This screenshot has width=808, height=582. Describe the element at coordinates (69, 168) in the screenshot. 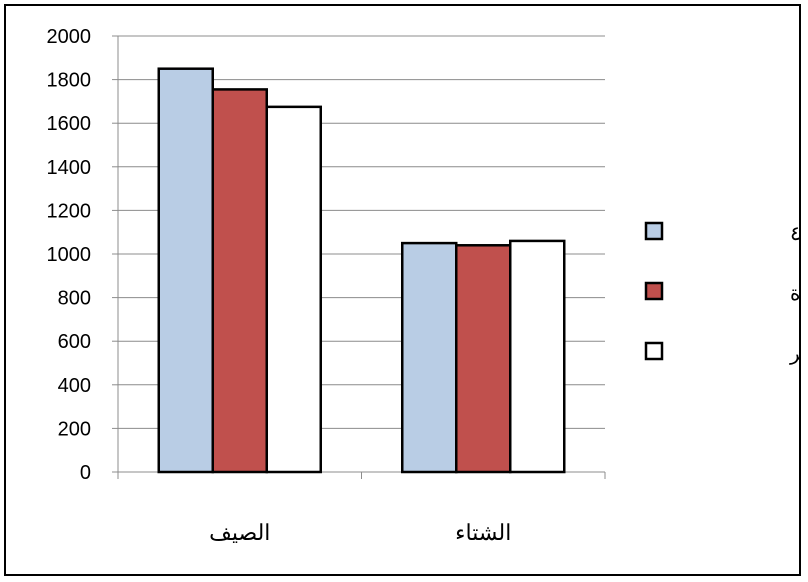

I see `y-tick-label: 1400` at that location.